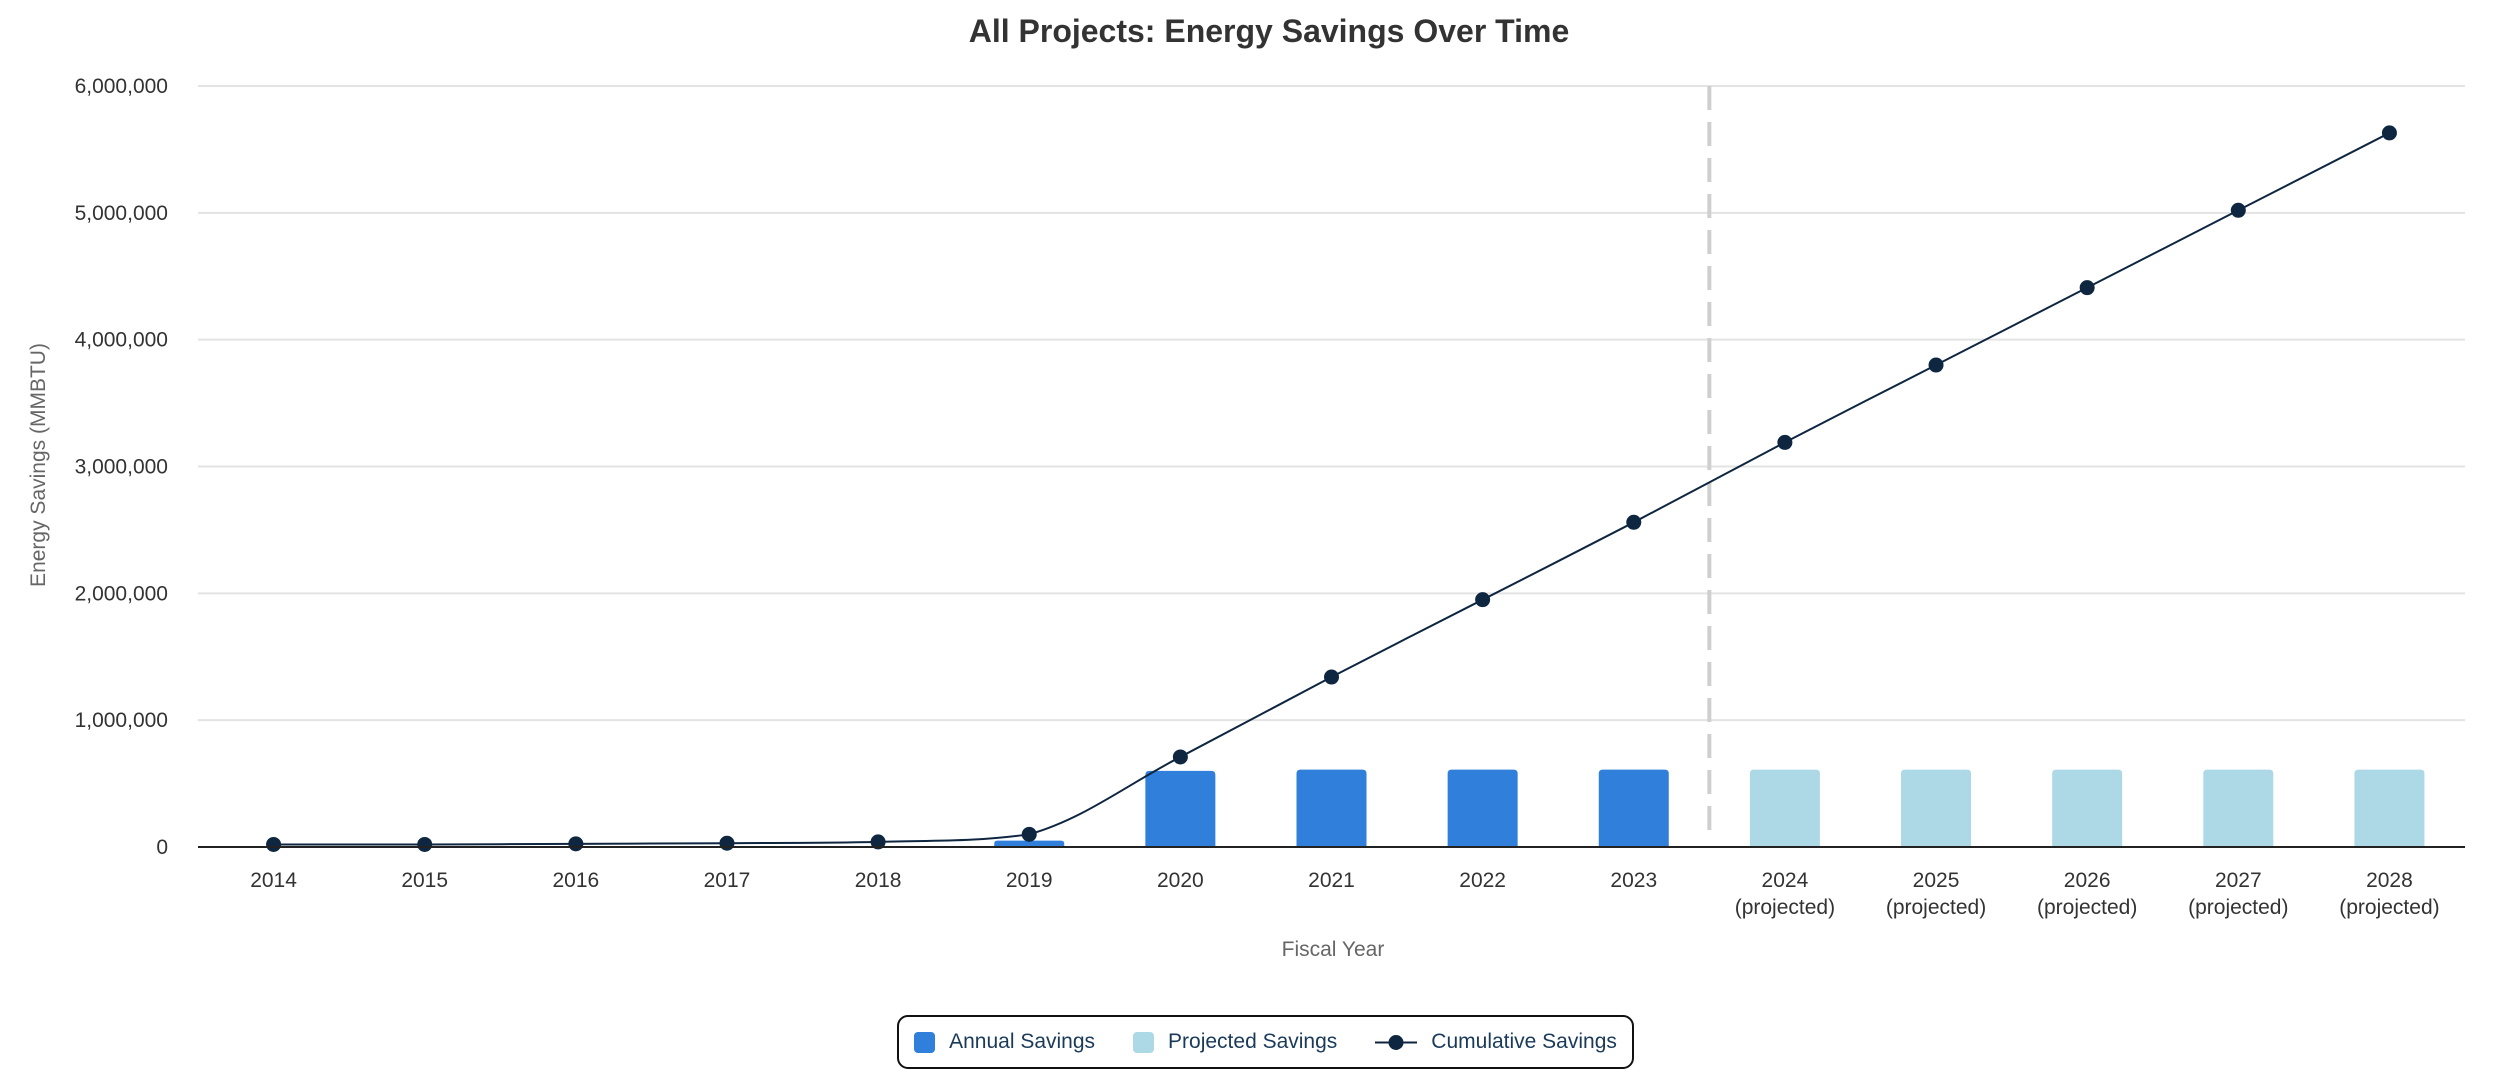  I want to click on legend-item-cumulative: Cumulative Savings, so click(1496, 1042).